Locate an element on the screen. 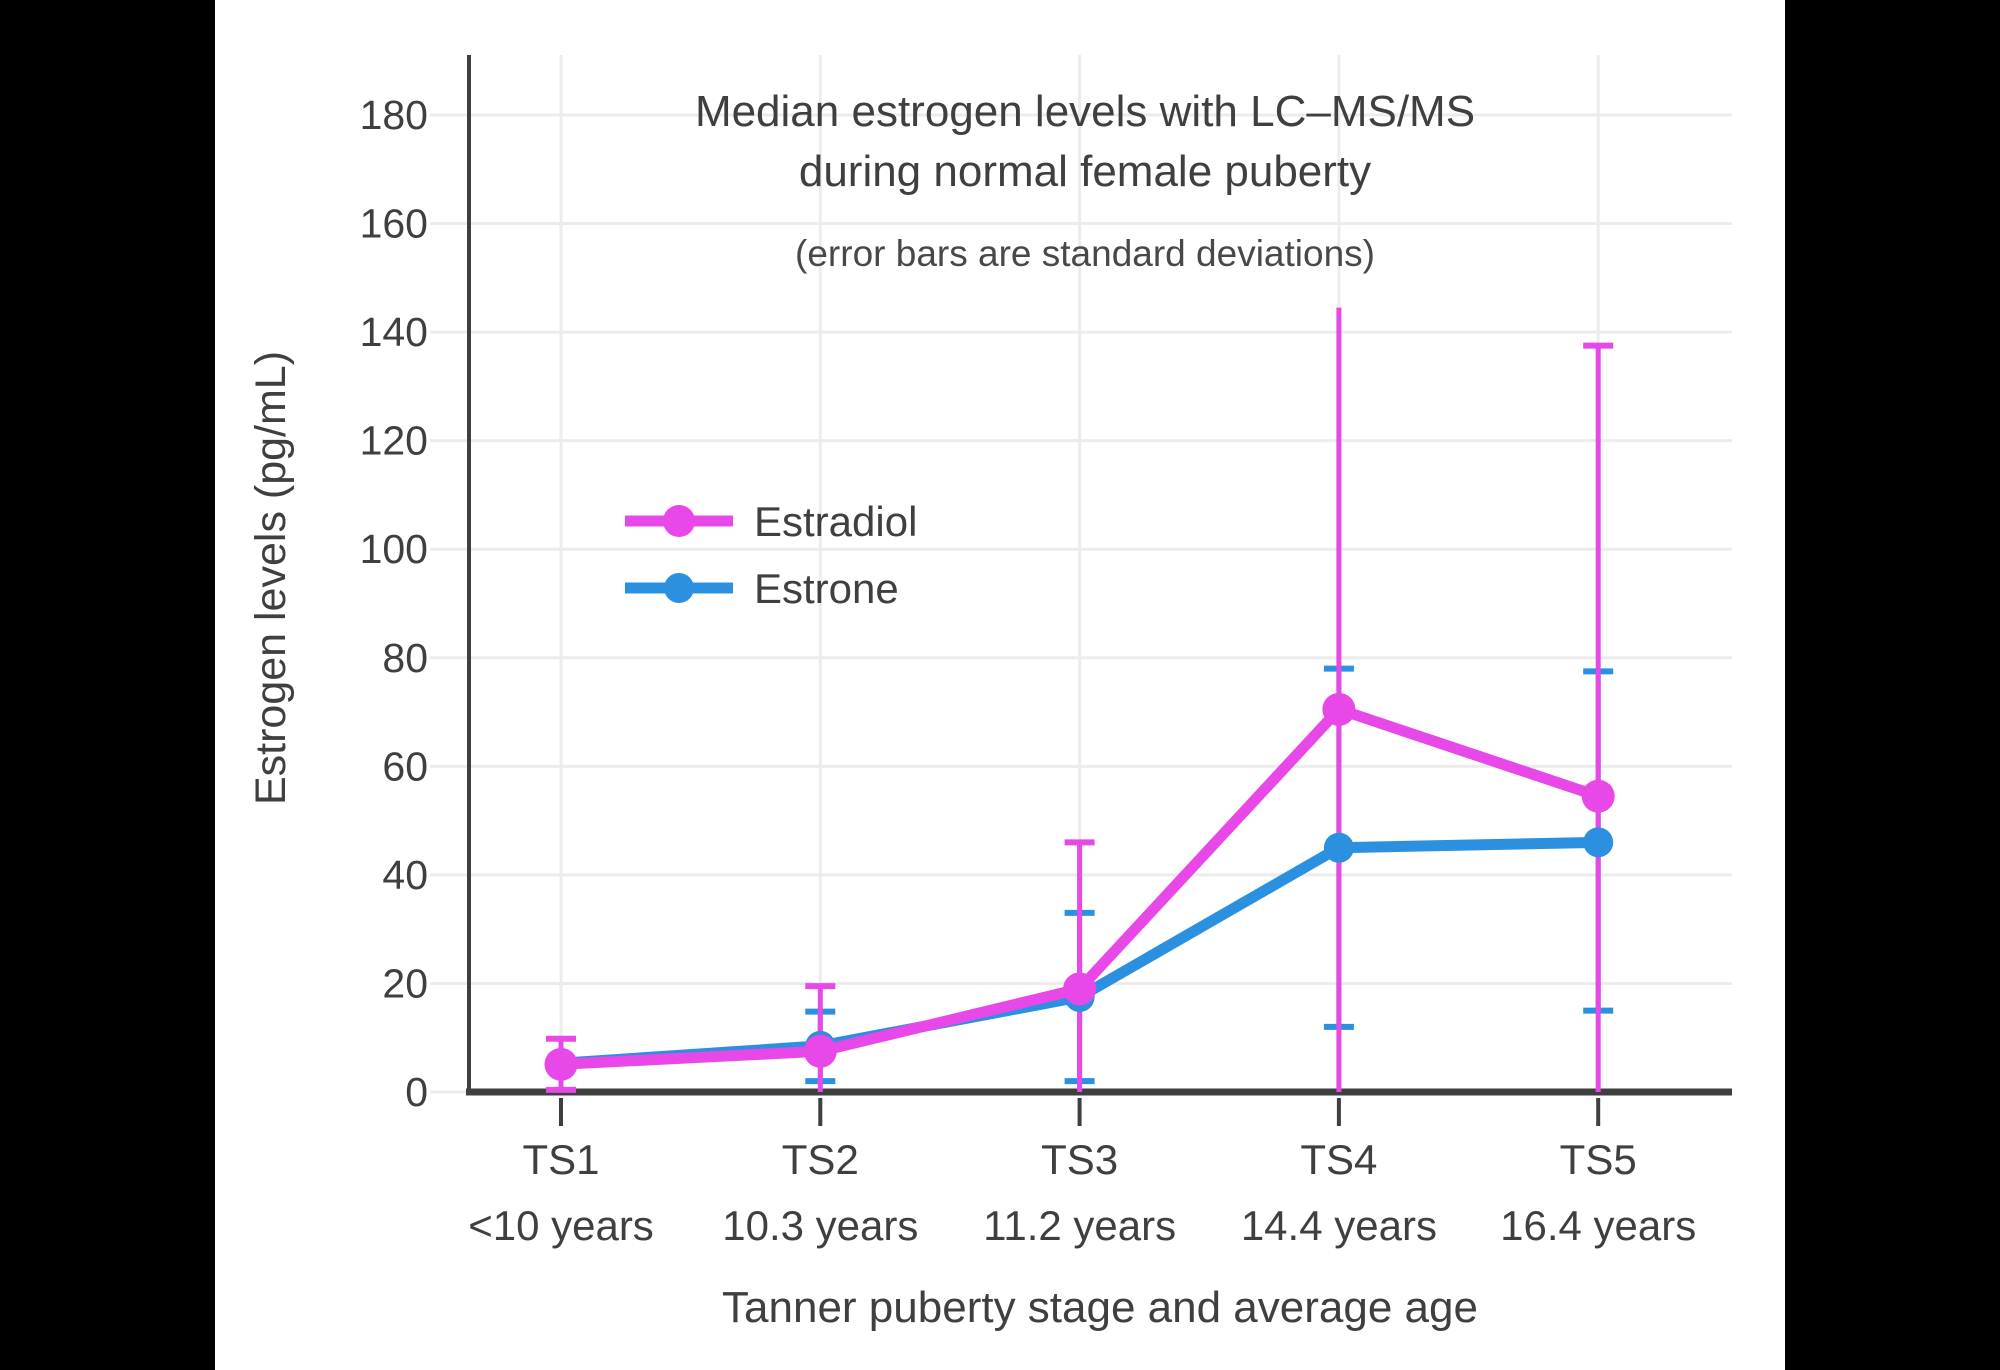 This screenshot has height=1370, width=2000. letterbox-left is located at coordinates (107, 685).